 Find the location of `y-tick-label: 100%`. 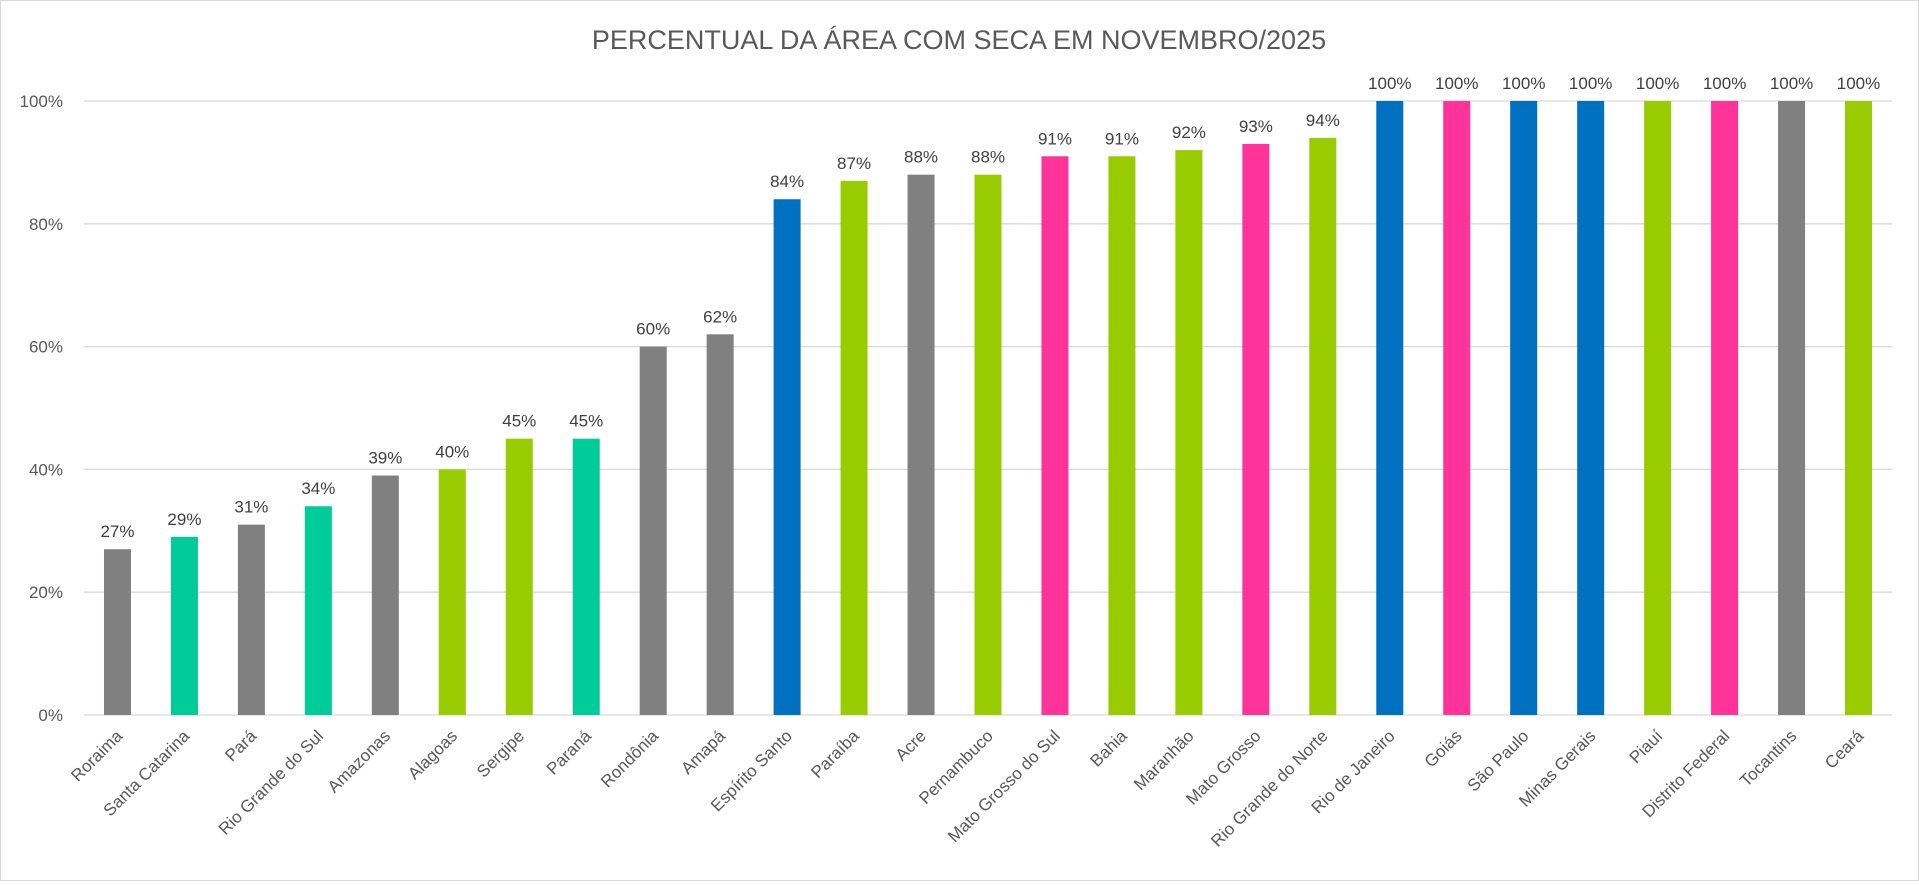

y-tick-label: 100% is located at coordinates (41, 101).